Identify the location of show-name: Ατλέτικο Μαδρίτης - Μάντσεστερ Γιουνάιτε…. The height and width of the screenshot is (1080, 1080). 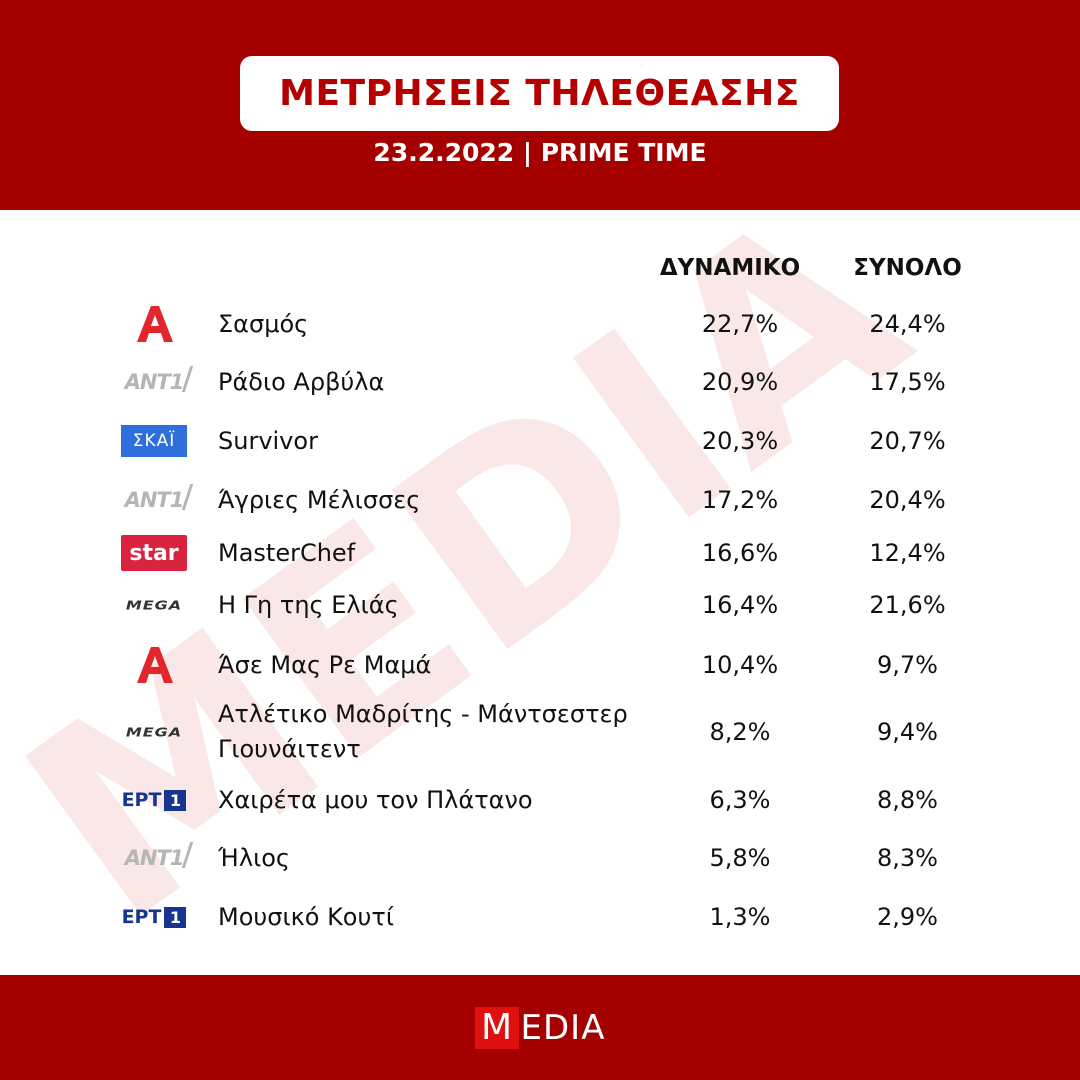
(423, 731).